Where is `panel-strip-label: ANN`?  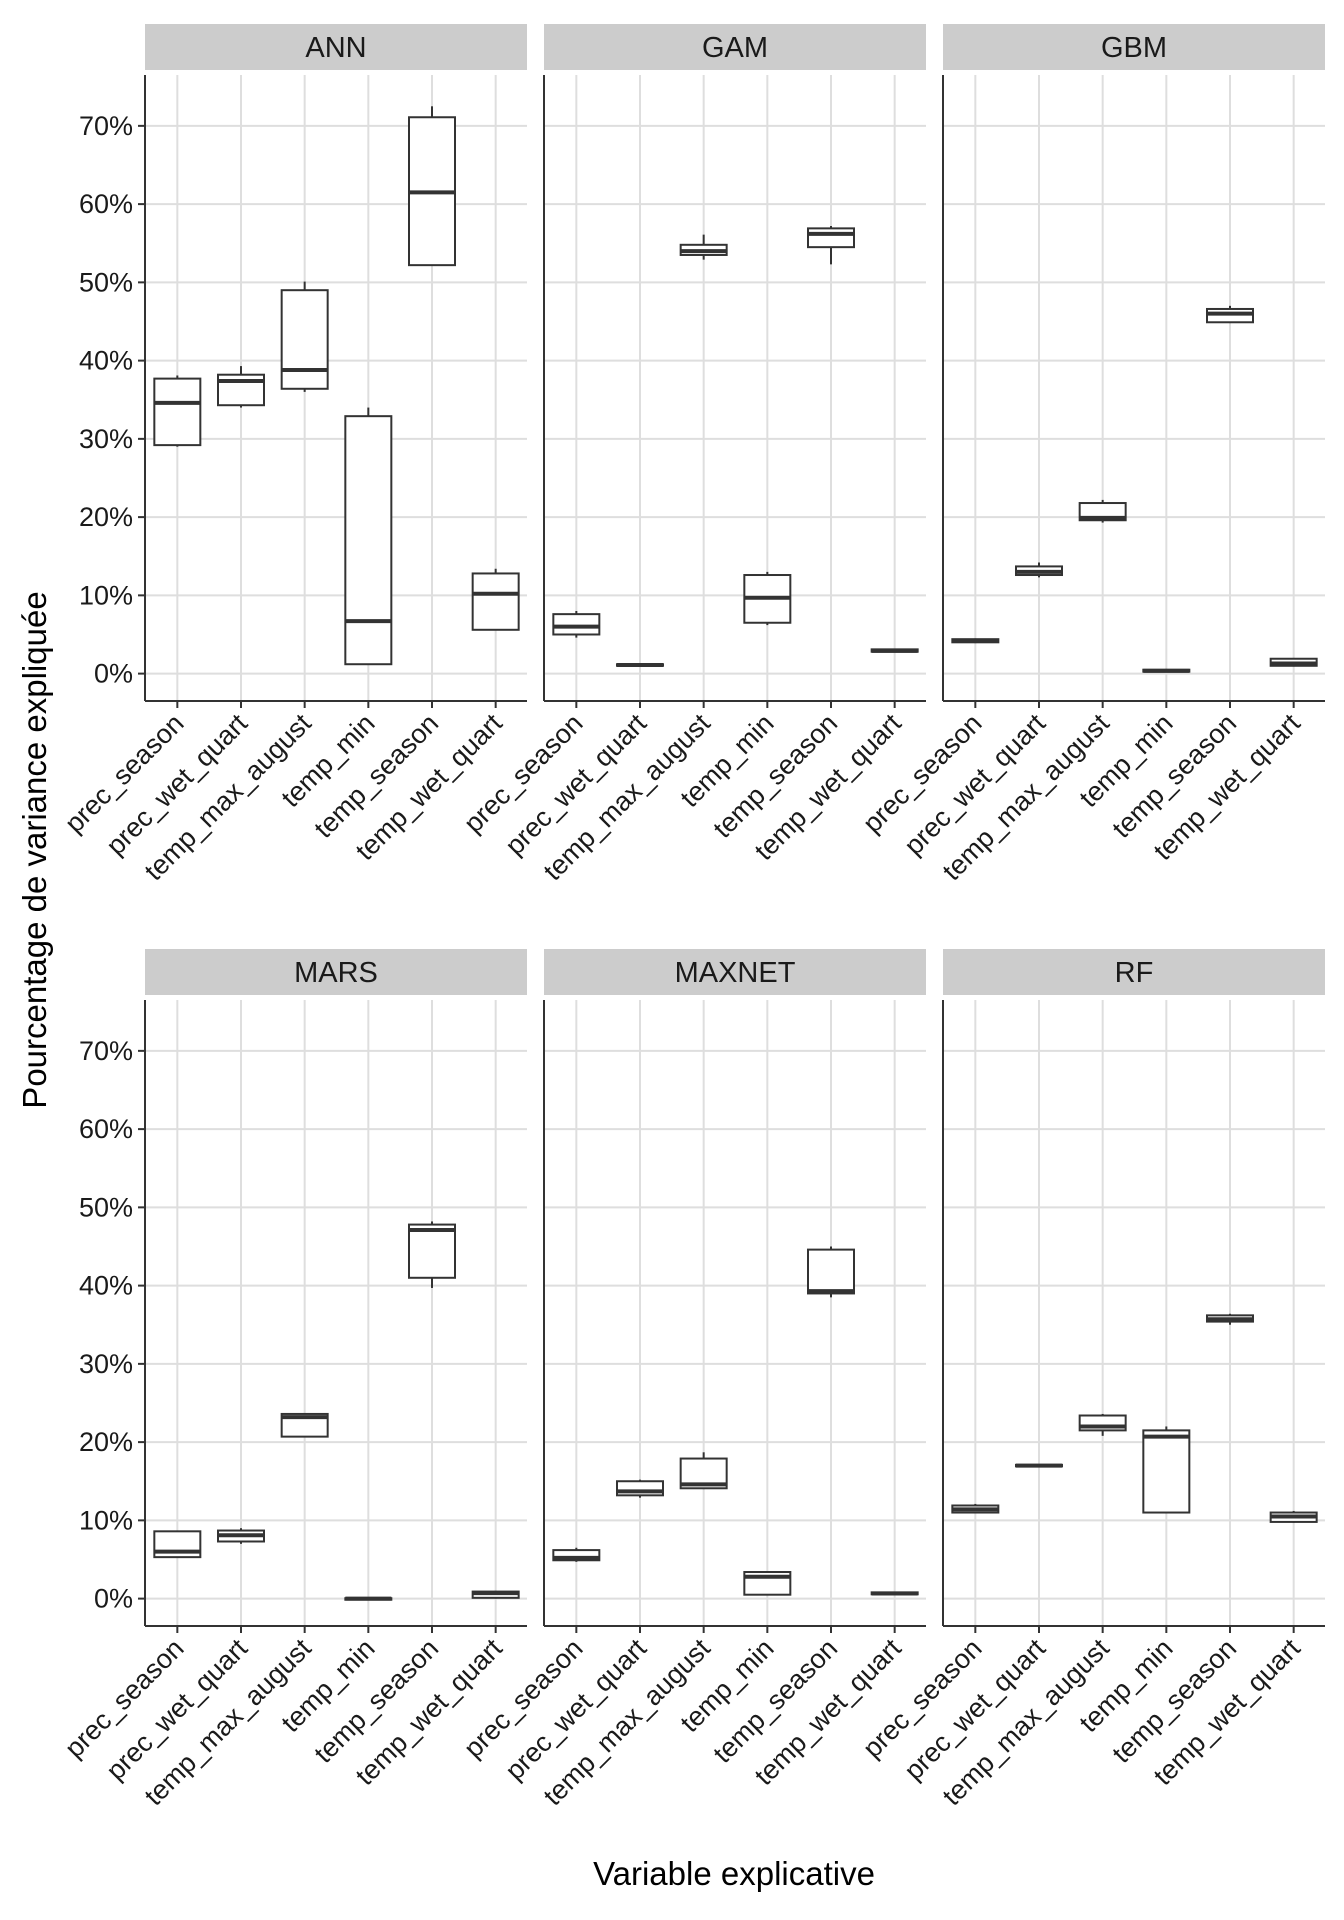
panel-strip-label: ANN is located at coordinates (335, 48).